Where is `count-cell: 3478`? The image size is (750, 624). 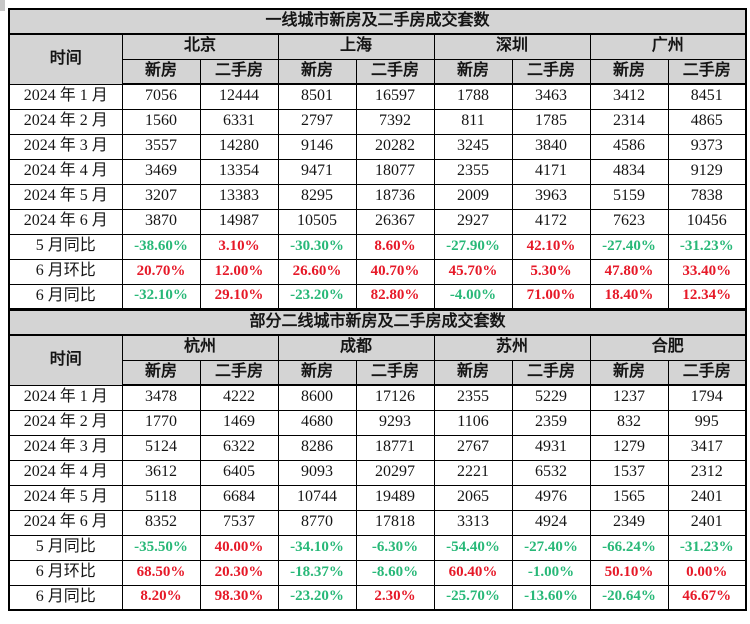 count-cell: 3478 is located at coordinates (161, 397).